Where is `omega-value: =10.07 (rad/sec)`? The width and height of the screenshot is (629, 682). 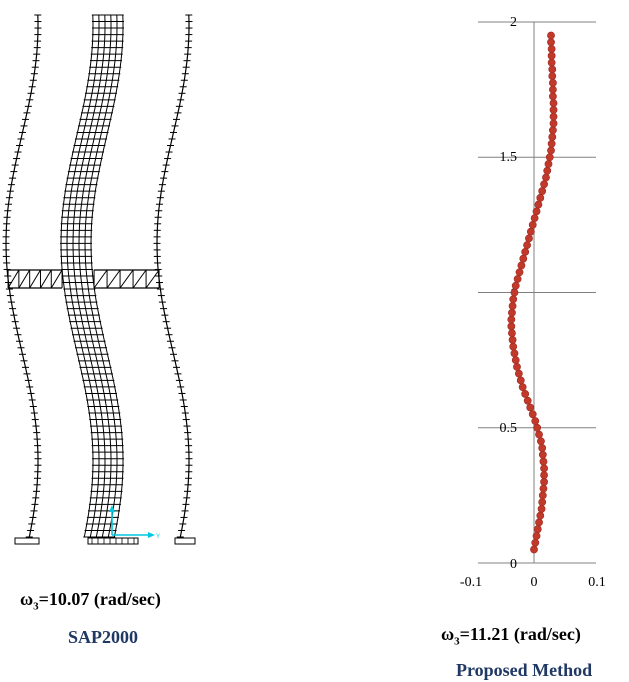
omega-value: =10.07 (rad/sec) is located at coordinates (99, 599).